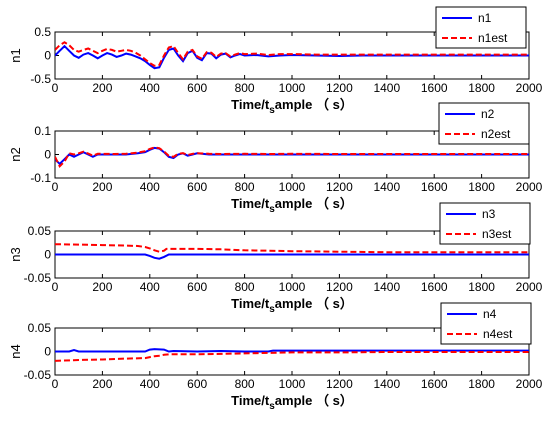 This screenshot has width=550, height=422. I want to click on series-line-n4est, so click(292, 356).